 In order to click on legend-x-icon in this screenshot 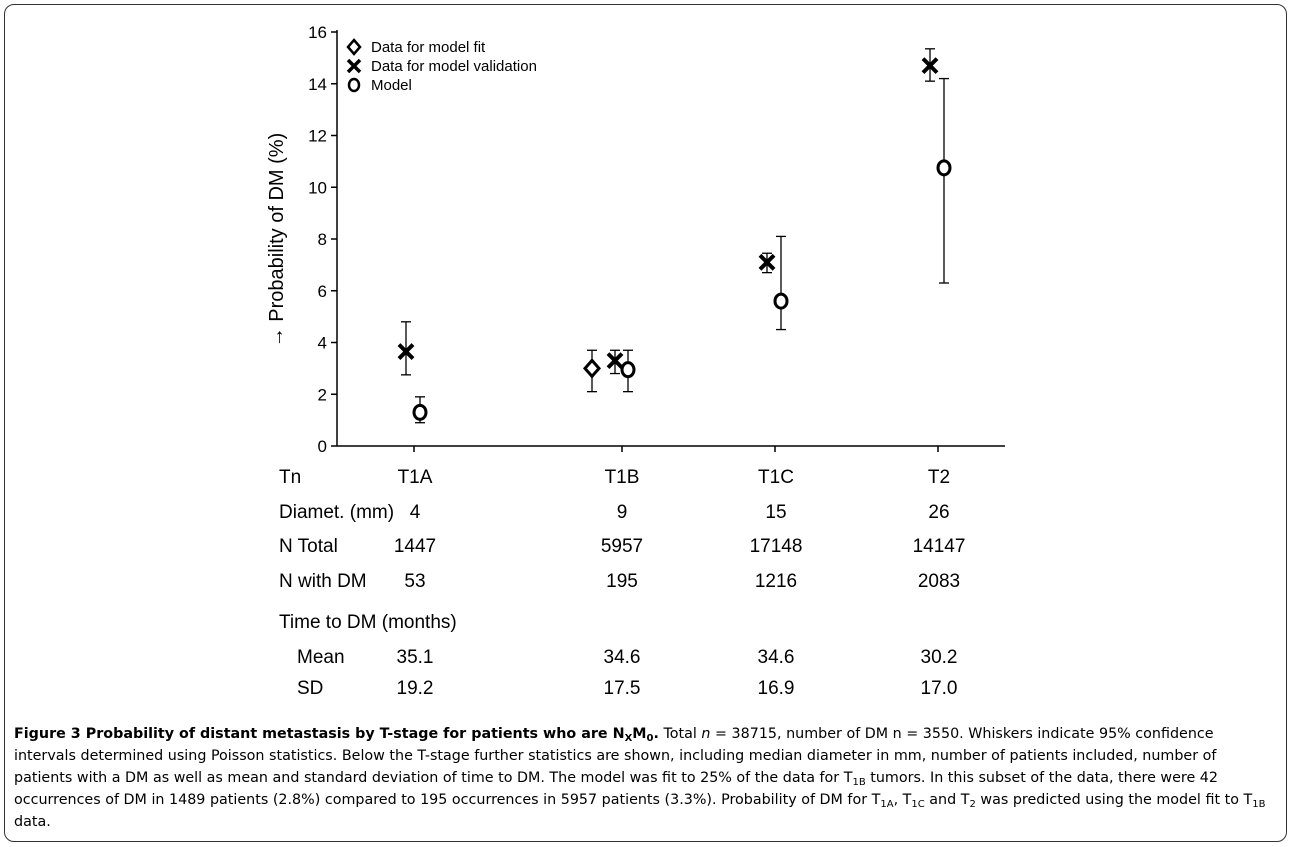, I will do `click(354, 66)`.